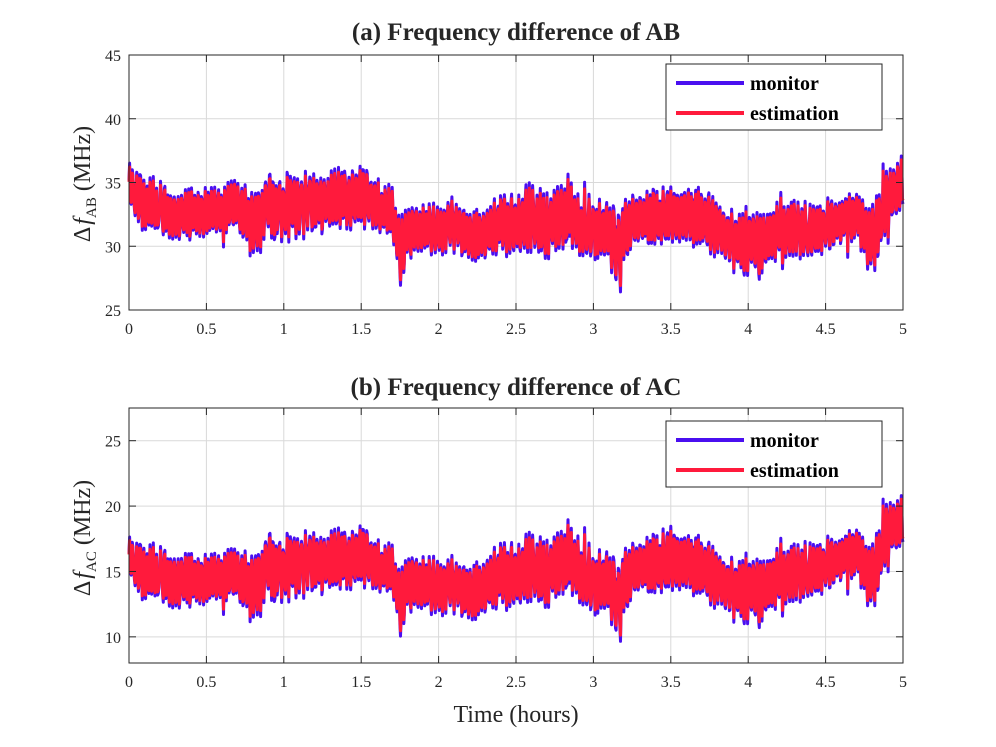 The width and height of the screenshot is (996, 747). Describe the element at coordinates (113, 442) in the screenshot. I see `chart-ac-y-tick-label: 25` at that location.